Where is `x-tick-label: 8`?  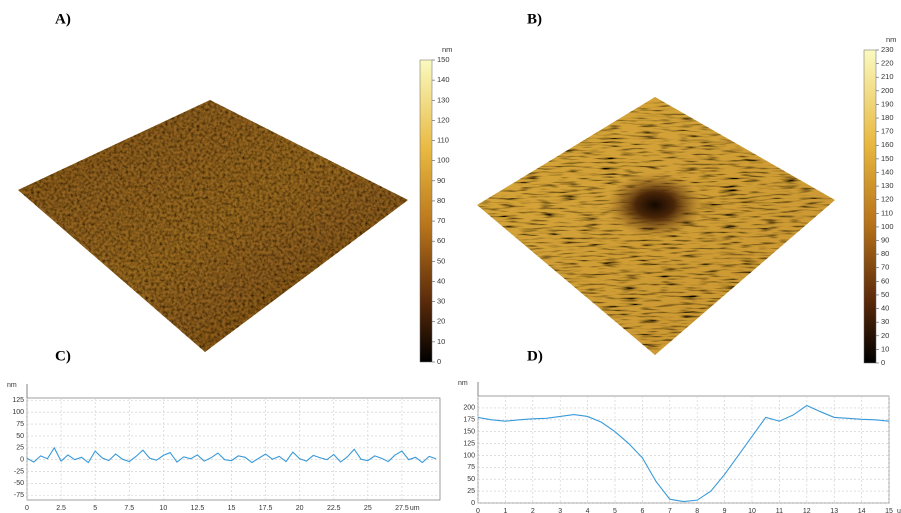 x-tick-label: 8 is located at coordinates (697, 510).